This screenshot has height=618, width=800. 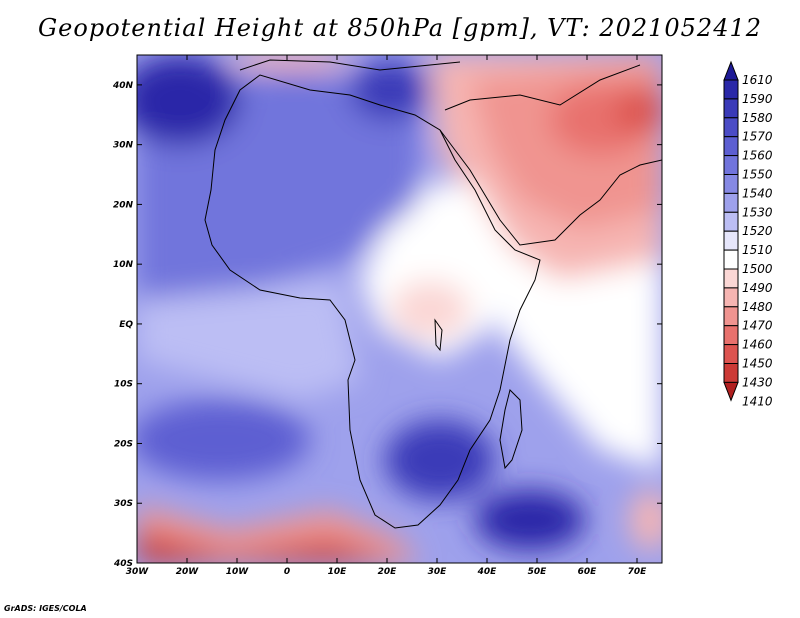 I want to click on lat-tick-label: 20N, so click(x=123, y=205).